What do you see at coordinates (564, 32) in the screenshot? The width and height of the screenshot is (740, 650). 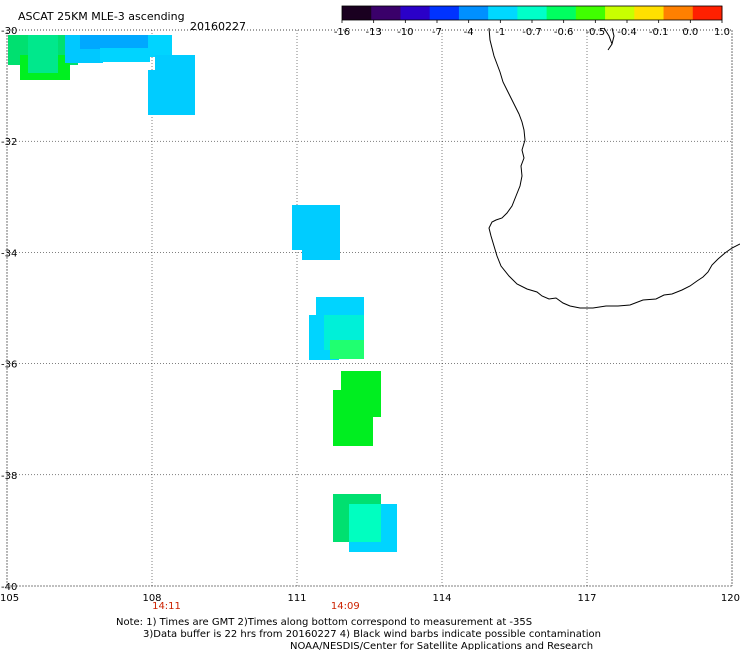 I see `colorbar-label: -0.6` at bounding box center [564, 32].